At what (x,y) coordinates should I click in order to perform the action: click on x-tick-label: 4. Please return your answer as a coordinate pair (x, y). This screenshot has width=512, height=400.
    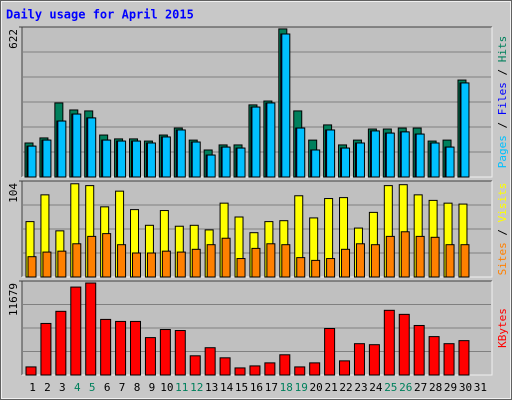
    Looking at the image, I should click on (77, 387).